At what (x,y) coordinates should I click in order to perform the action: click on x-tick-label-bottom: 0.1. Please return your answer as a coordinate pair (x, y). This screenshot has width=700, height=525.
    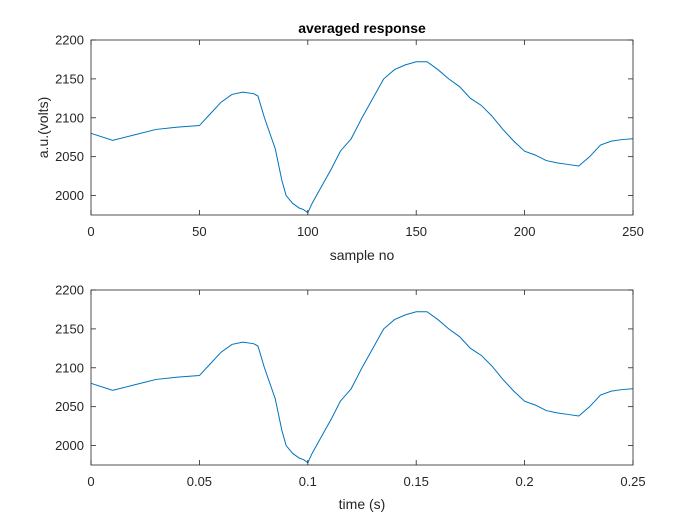
    Looking at the image, I should click on (308, 481).